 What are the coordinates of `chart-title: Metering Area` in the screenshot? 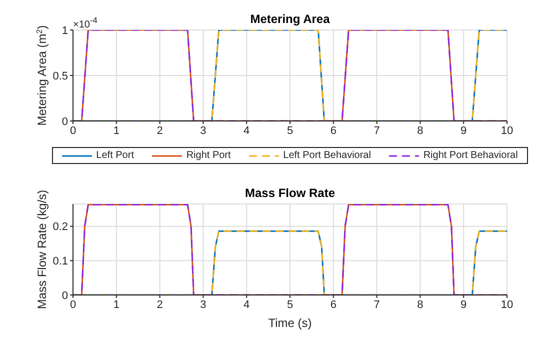 It's located at (290, 19).